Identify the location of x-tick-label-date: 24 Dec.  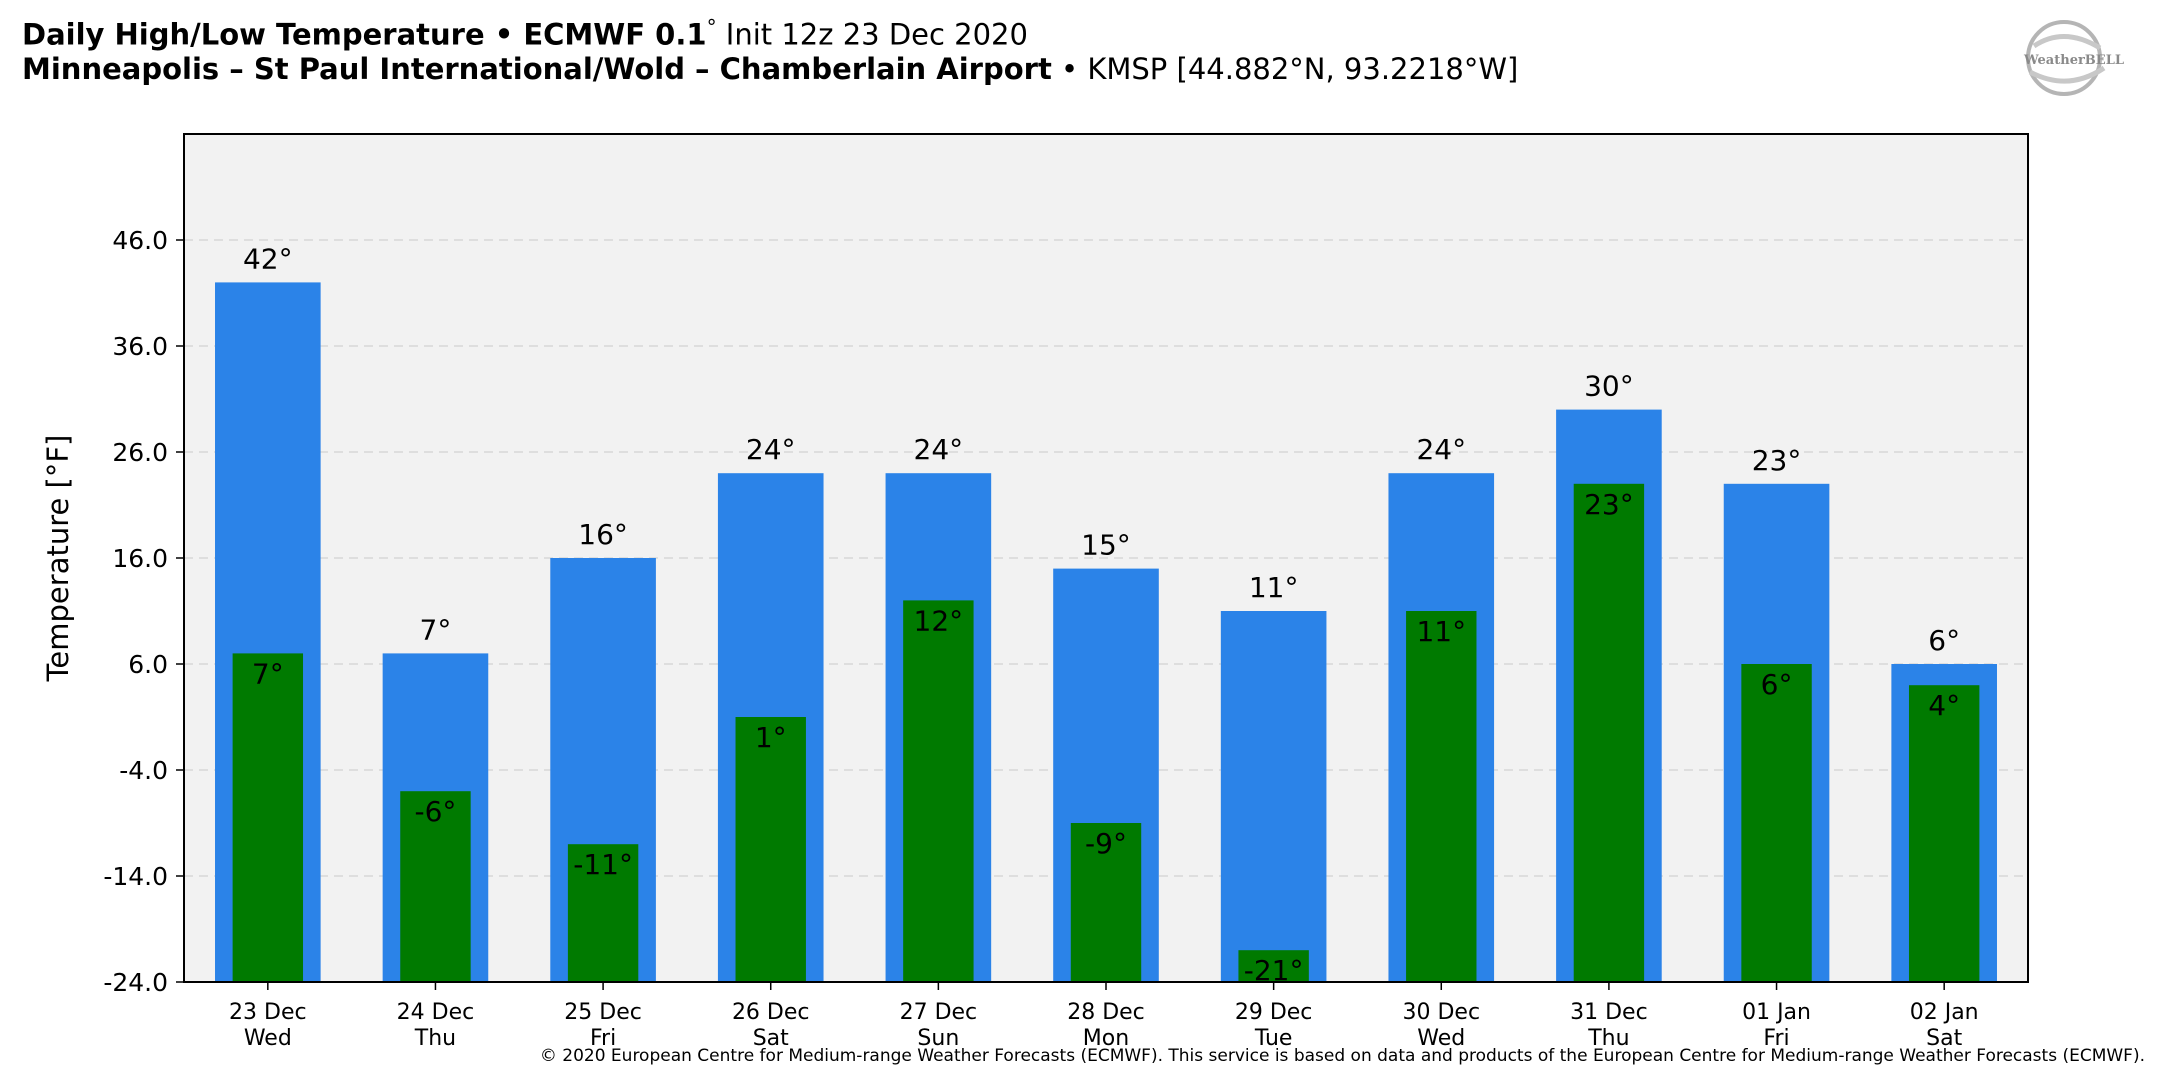
(436, 1012).